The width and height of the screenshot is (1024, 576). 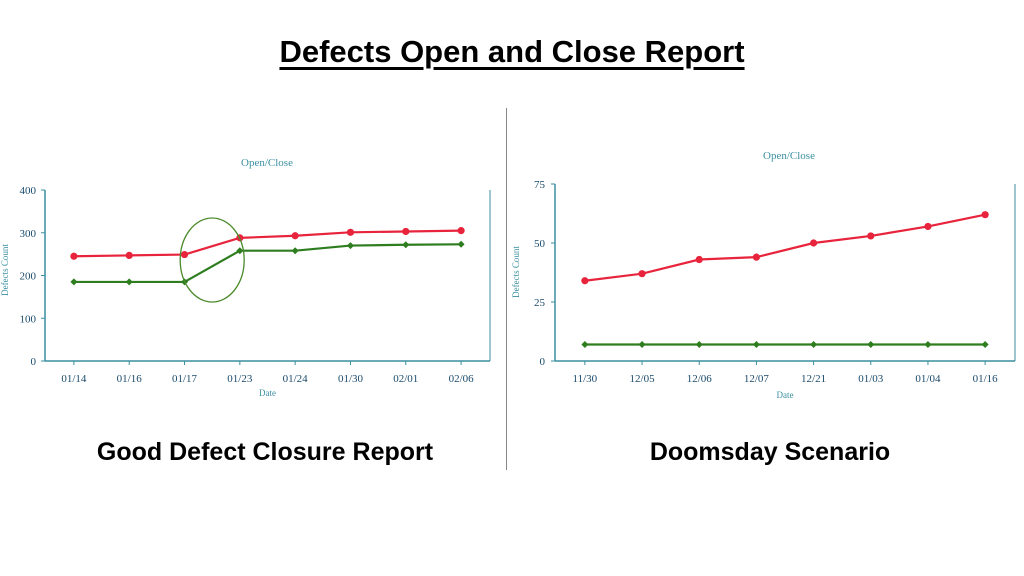 What do you see at coordinates (28, 234) in the screenshot?
I see `y-tick-label: 300` at bounding box center [28, 234].